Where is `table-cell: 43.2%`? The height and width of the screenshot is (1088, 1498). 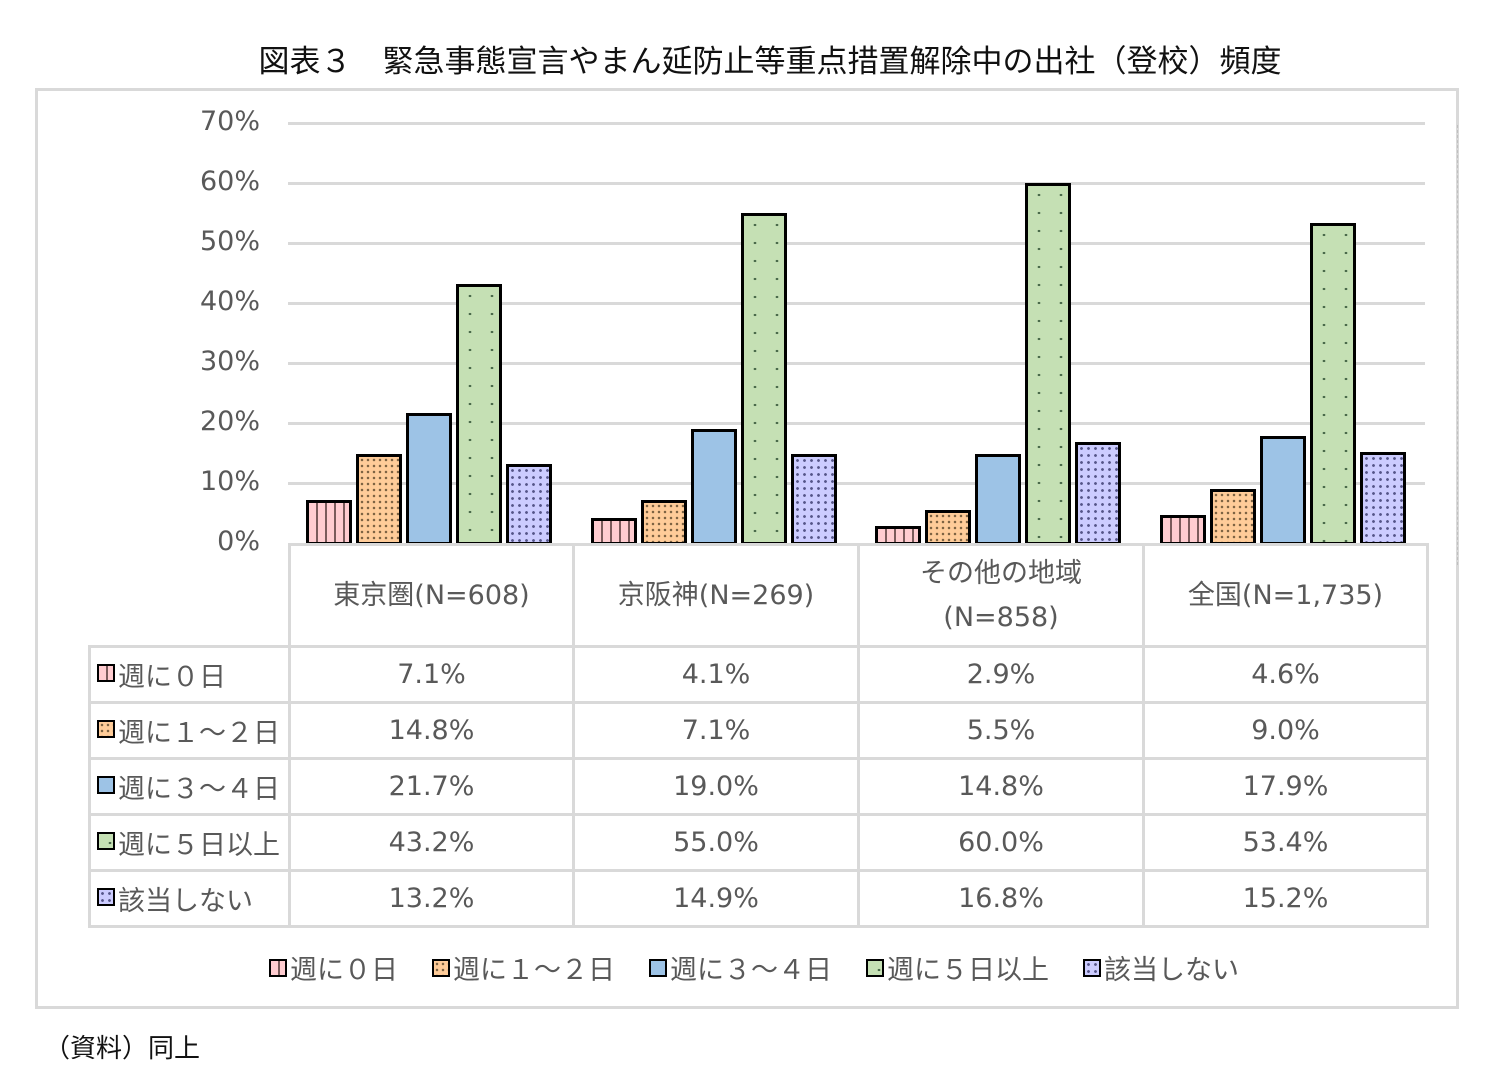
table-cell: 43.2% is located at coordinates (431, 842).